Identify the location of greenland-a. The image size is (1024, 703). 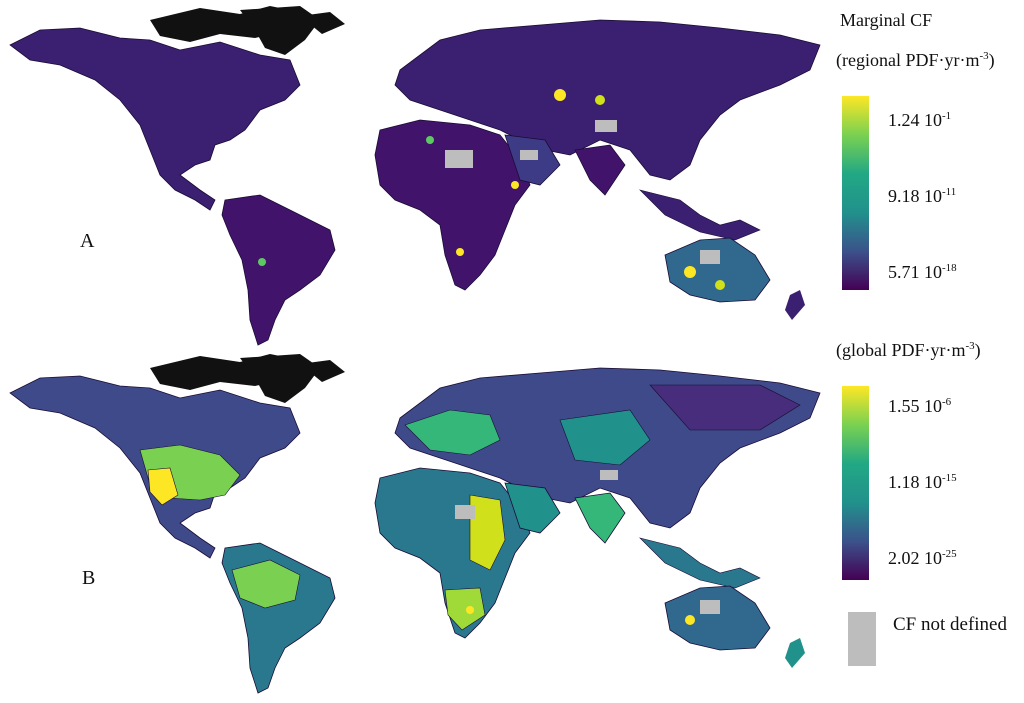
(280, 30).